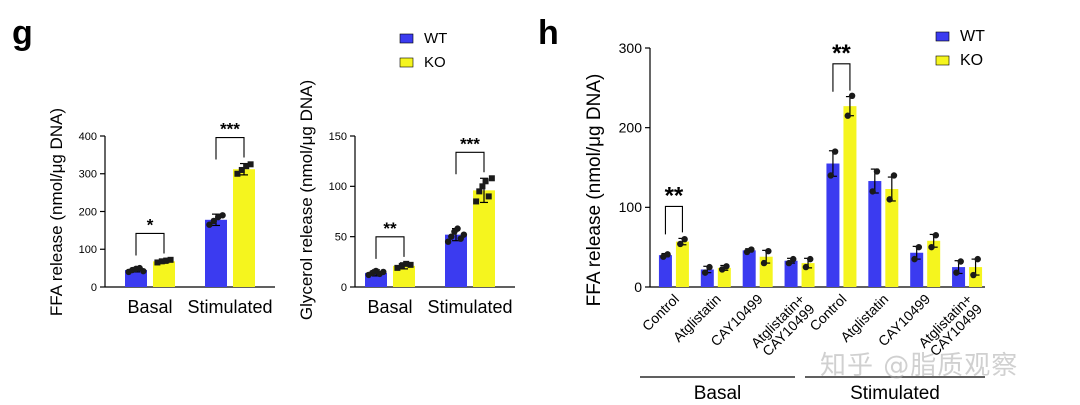 The width and height of the screenshot is (1080, 405). I want to click on g-left-significance-label: ***, so click(230, 129).